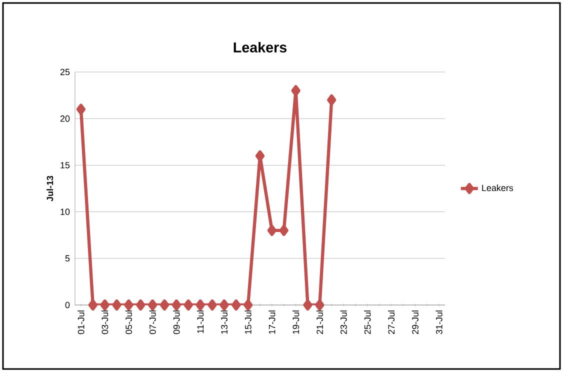  Describe the element at coordinates (65, 118) in the screenshot. I see `y-tick-label: 20` at that location.